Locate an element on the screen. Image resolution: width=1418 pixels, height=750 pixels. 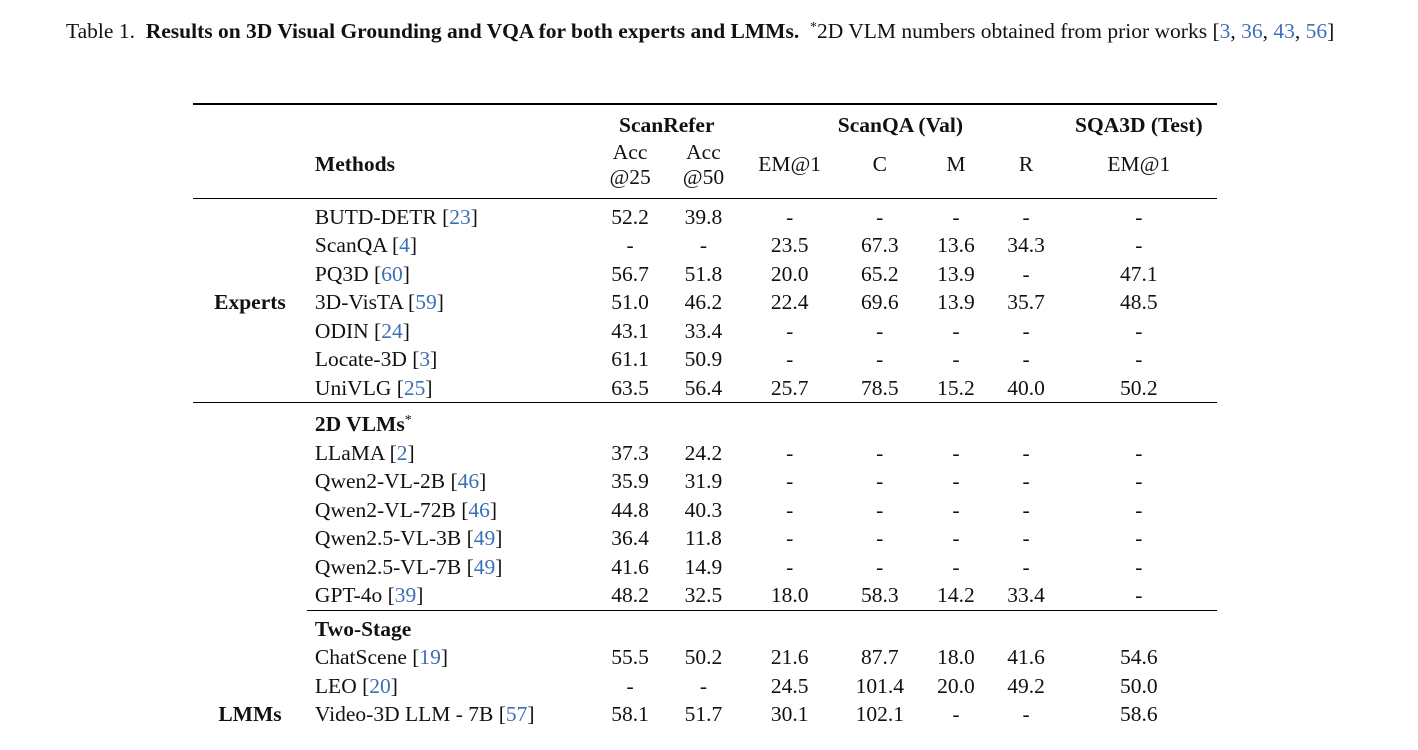
value-acc50: 33.4 is located at coordinates (703, 330).